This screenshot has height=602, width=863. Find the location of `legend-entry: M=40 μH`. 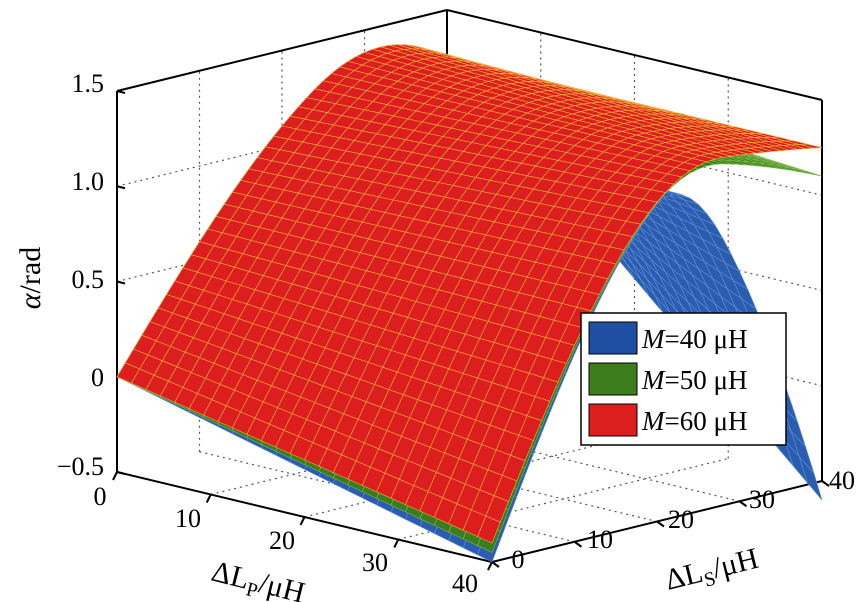

legend-entry: M=40 μH is located at coordinates (667, 338).